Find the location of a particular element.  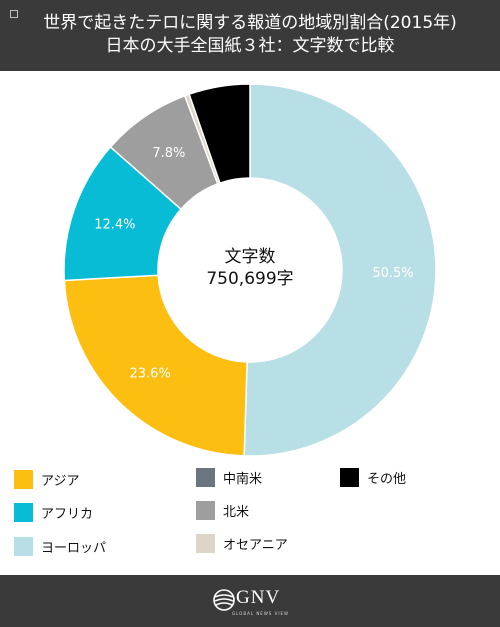

legend-label-asia: アジア is located at coordinates (60, 481).